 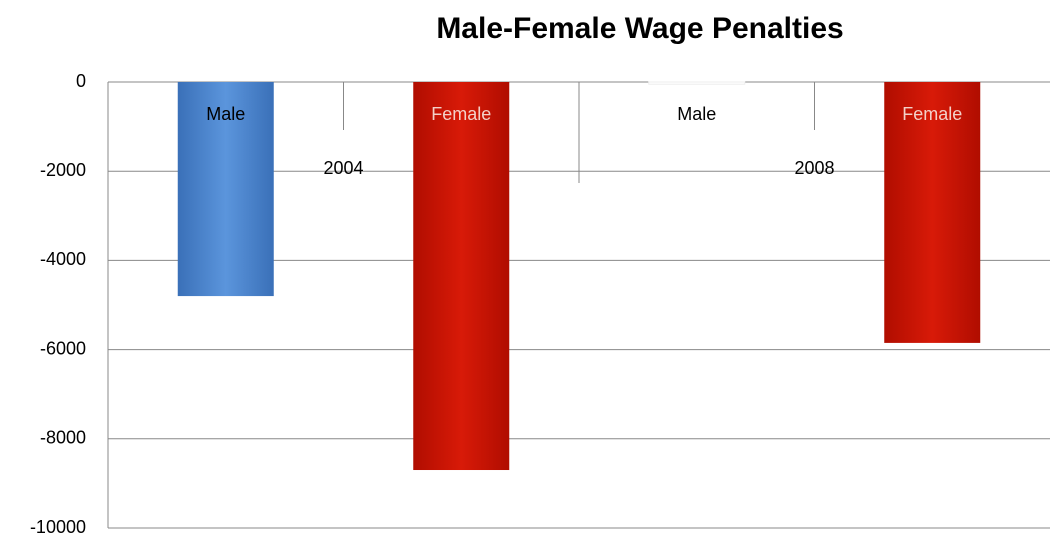 What do you see at coordinates (63, 259) in the screenshot?
I see `y-tick-label: -4000` at bounding box center [63, 259].